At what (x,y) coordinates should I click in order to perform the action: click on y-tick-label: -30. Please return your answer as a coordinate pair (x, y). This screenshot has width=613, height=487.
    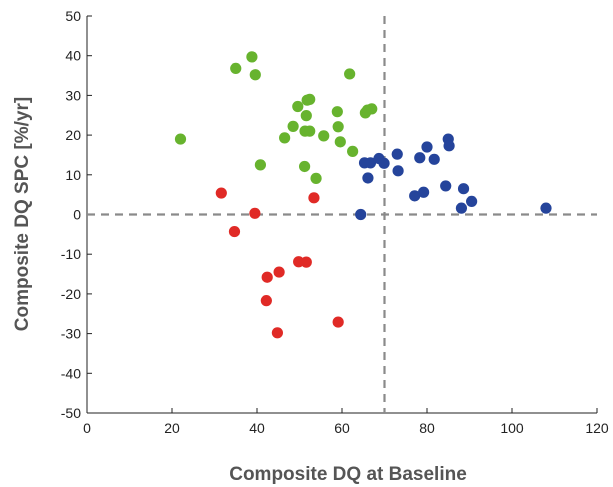
    Looking at the image, I should click on (71, 334).